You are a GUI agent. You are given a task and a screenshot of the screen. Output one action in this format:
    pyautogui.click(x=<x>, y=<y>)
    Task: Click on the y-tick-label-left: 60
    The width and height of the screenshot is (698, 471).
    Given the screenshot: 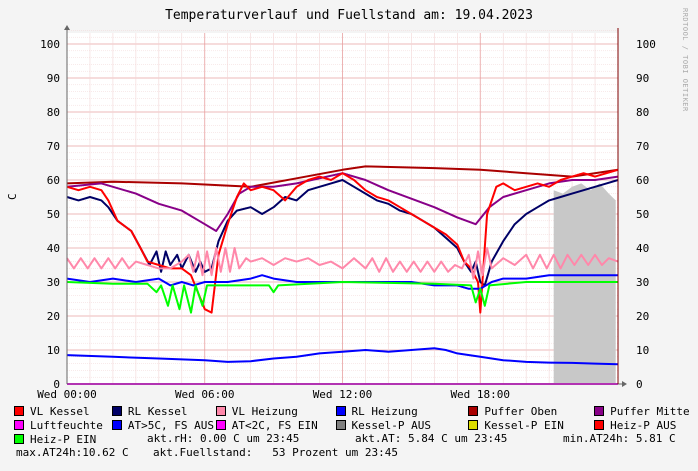 What is the action you would take?
    pyautogui.click(x=53, y=180)
    